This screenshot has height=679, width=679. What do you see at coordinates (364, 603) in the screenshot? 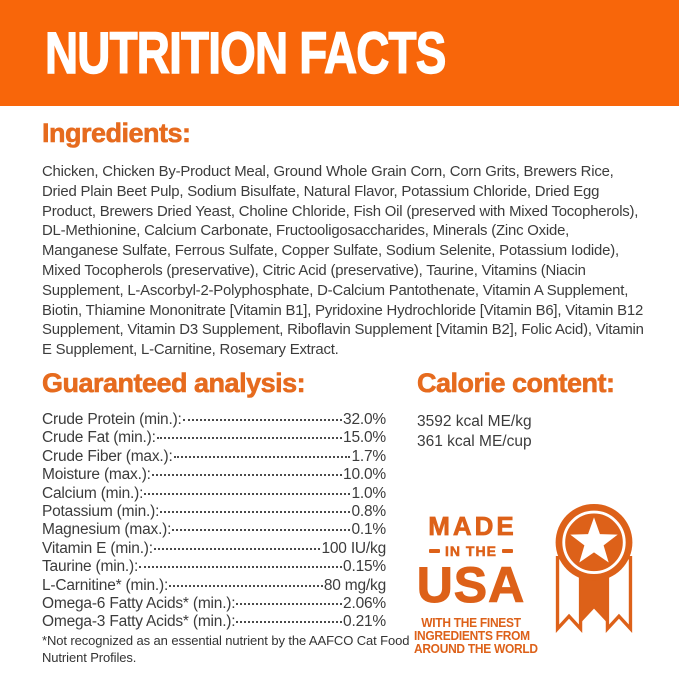
I see `analysis-row-value: 2.06%` at bounding box center [364, 603].